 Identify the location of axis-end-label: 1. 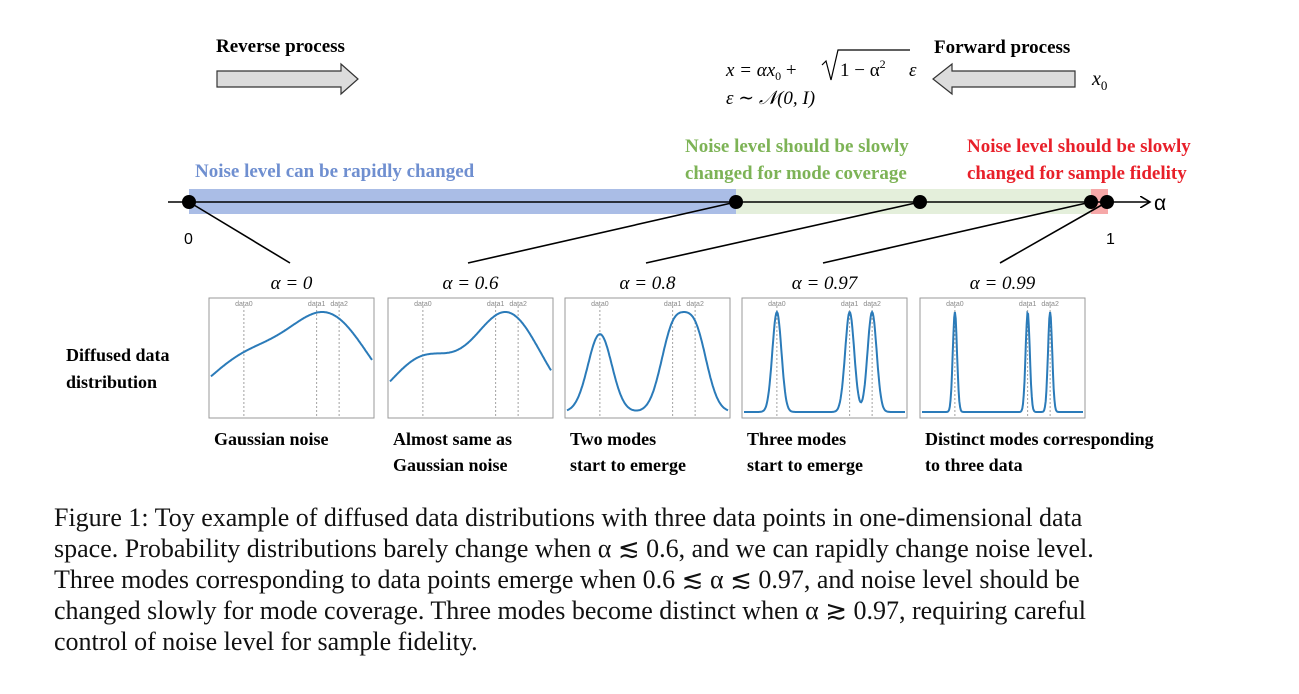
(1110, 239).